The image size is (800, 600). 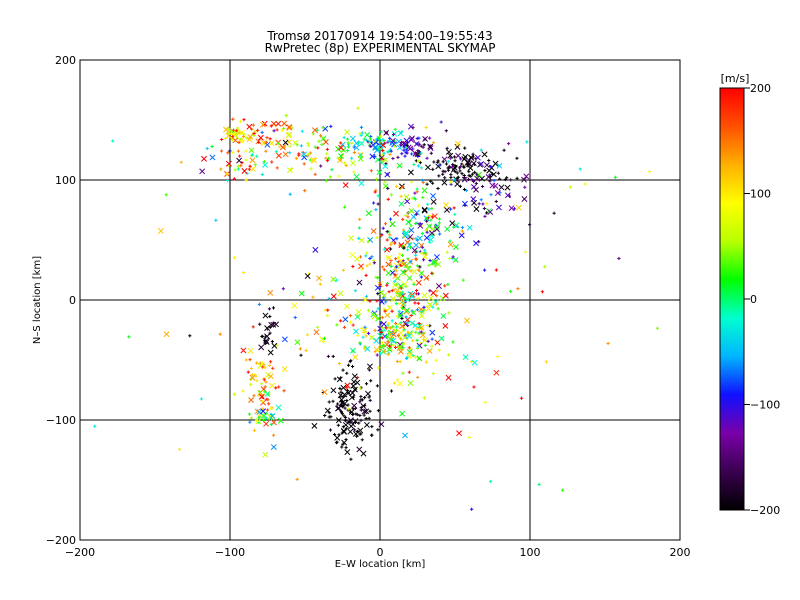 What do you see at coordinates (378, 552) in the screenshot?
I see `x-tick-labels: −200 −100 0 100 200` at bounding box center [378, 552].